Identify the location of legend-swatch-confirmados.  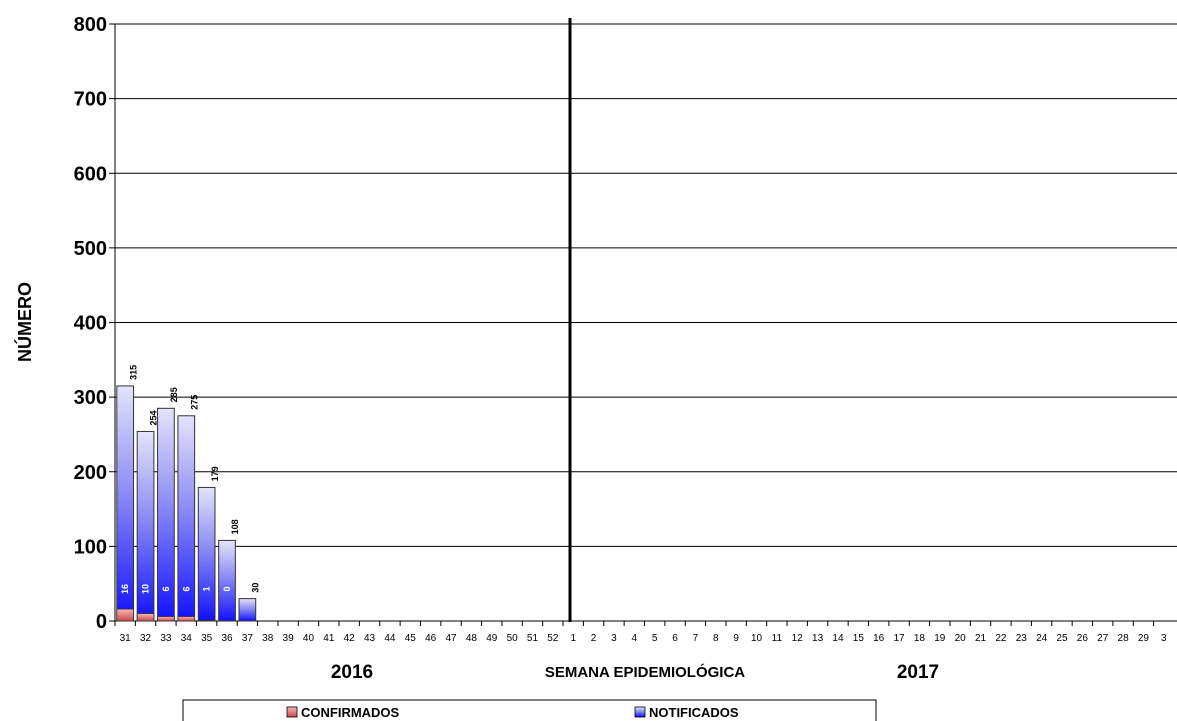
(292, 712).